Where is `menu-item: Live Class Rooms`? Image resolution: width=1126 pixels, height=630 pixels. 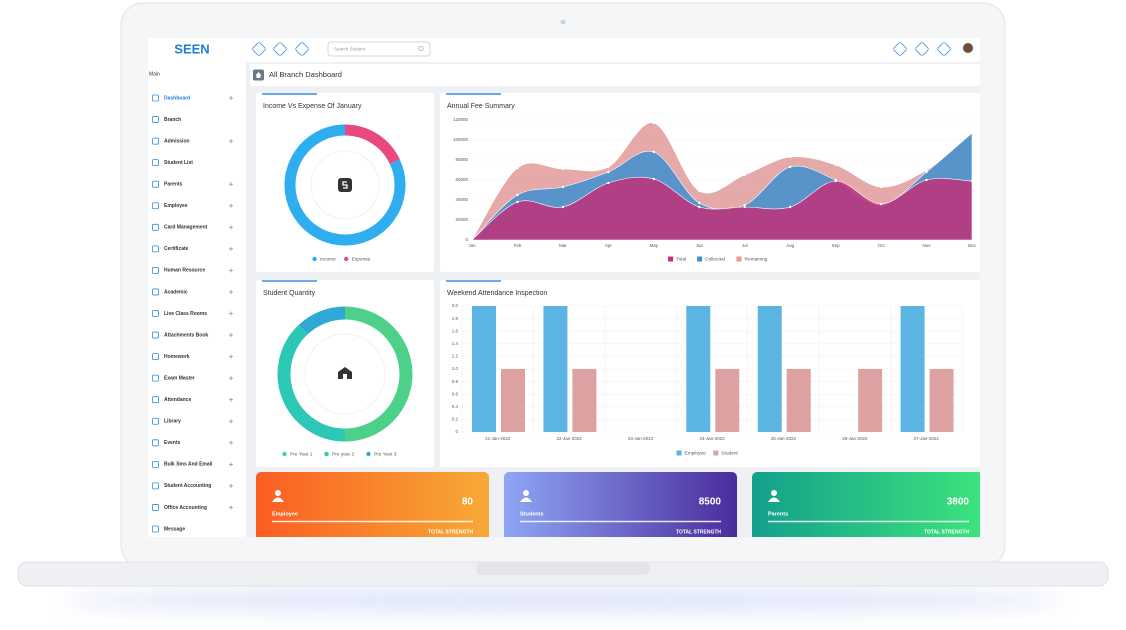
menu-item: Live Class Rooms is located at coordinates (185, 314).